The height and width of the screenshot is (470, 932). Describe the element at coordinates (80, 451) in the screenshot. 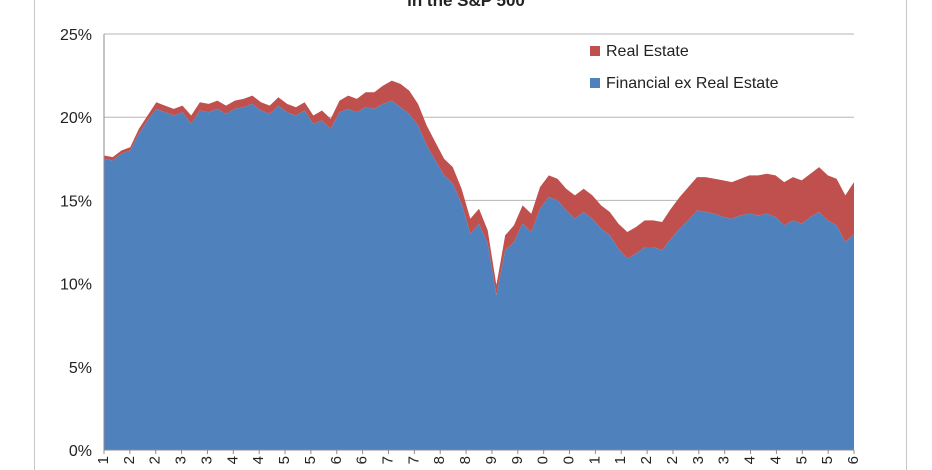

I see `y-tick-label: 0%` at that location.